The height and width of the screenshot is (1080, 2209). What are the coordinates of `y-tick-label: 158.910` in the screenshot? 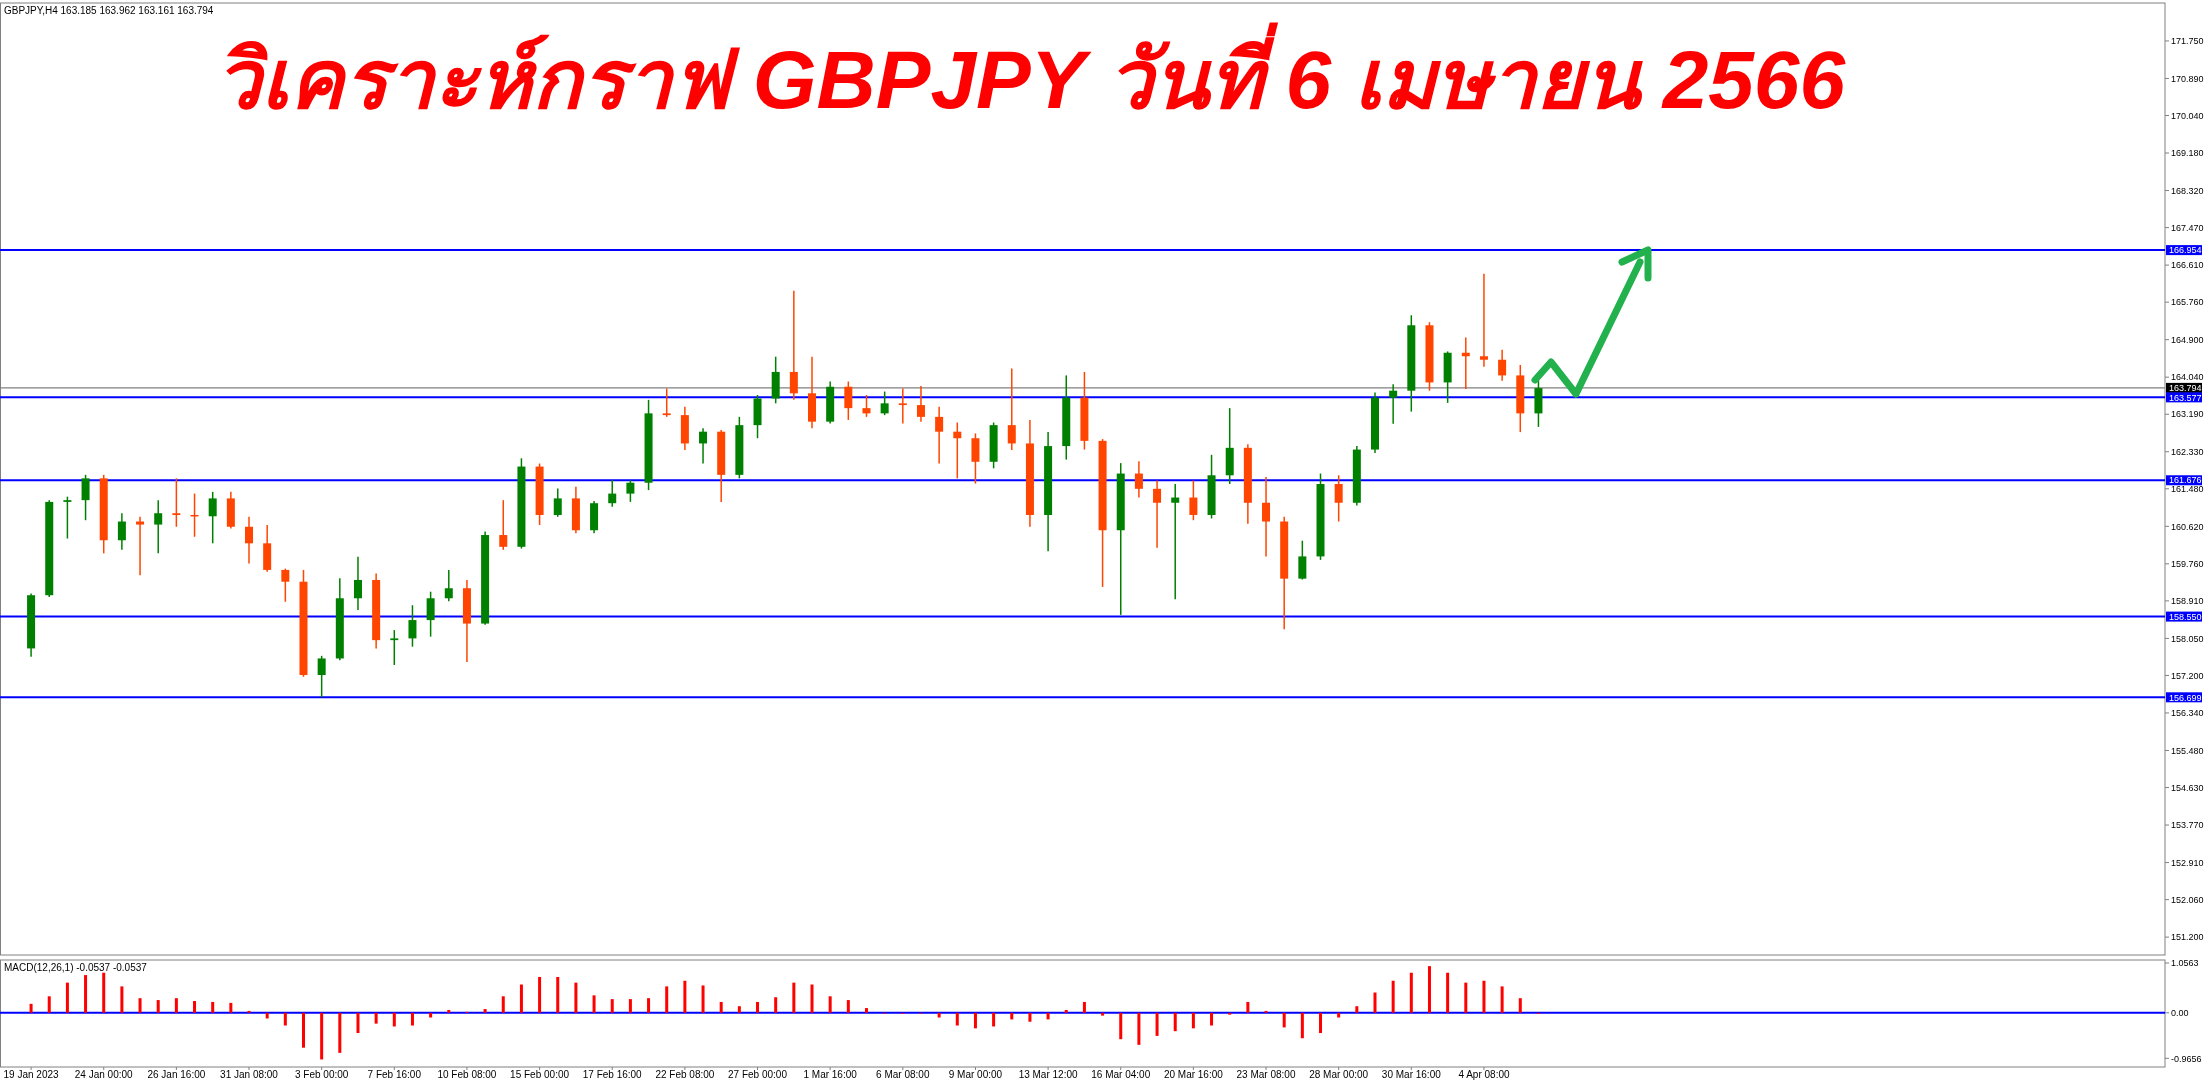 It's located at (2187, 601).